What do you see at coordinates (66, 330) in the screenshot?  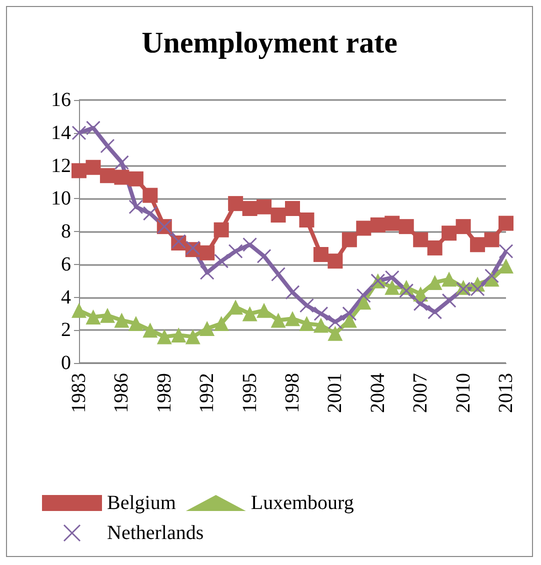 I see `y-tick-label: 2` at bounding box center [66, 330].